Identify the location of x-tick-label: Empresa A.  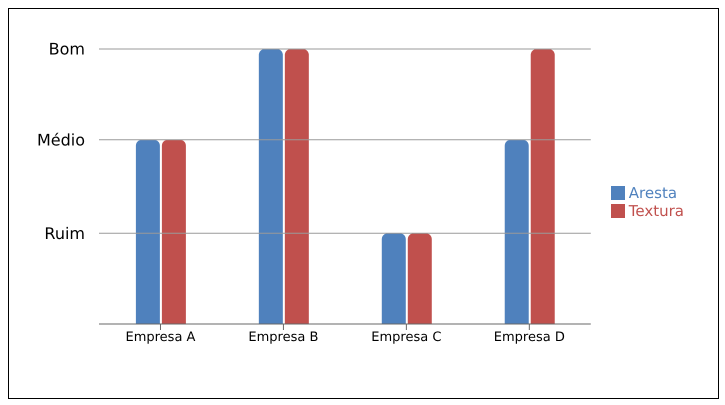
(161, 338).